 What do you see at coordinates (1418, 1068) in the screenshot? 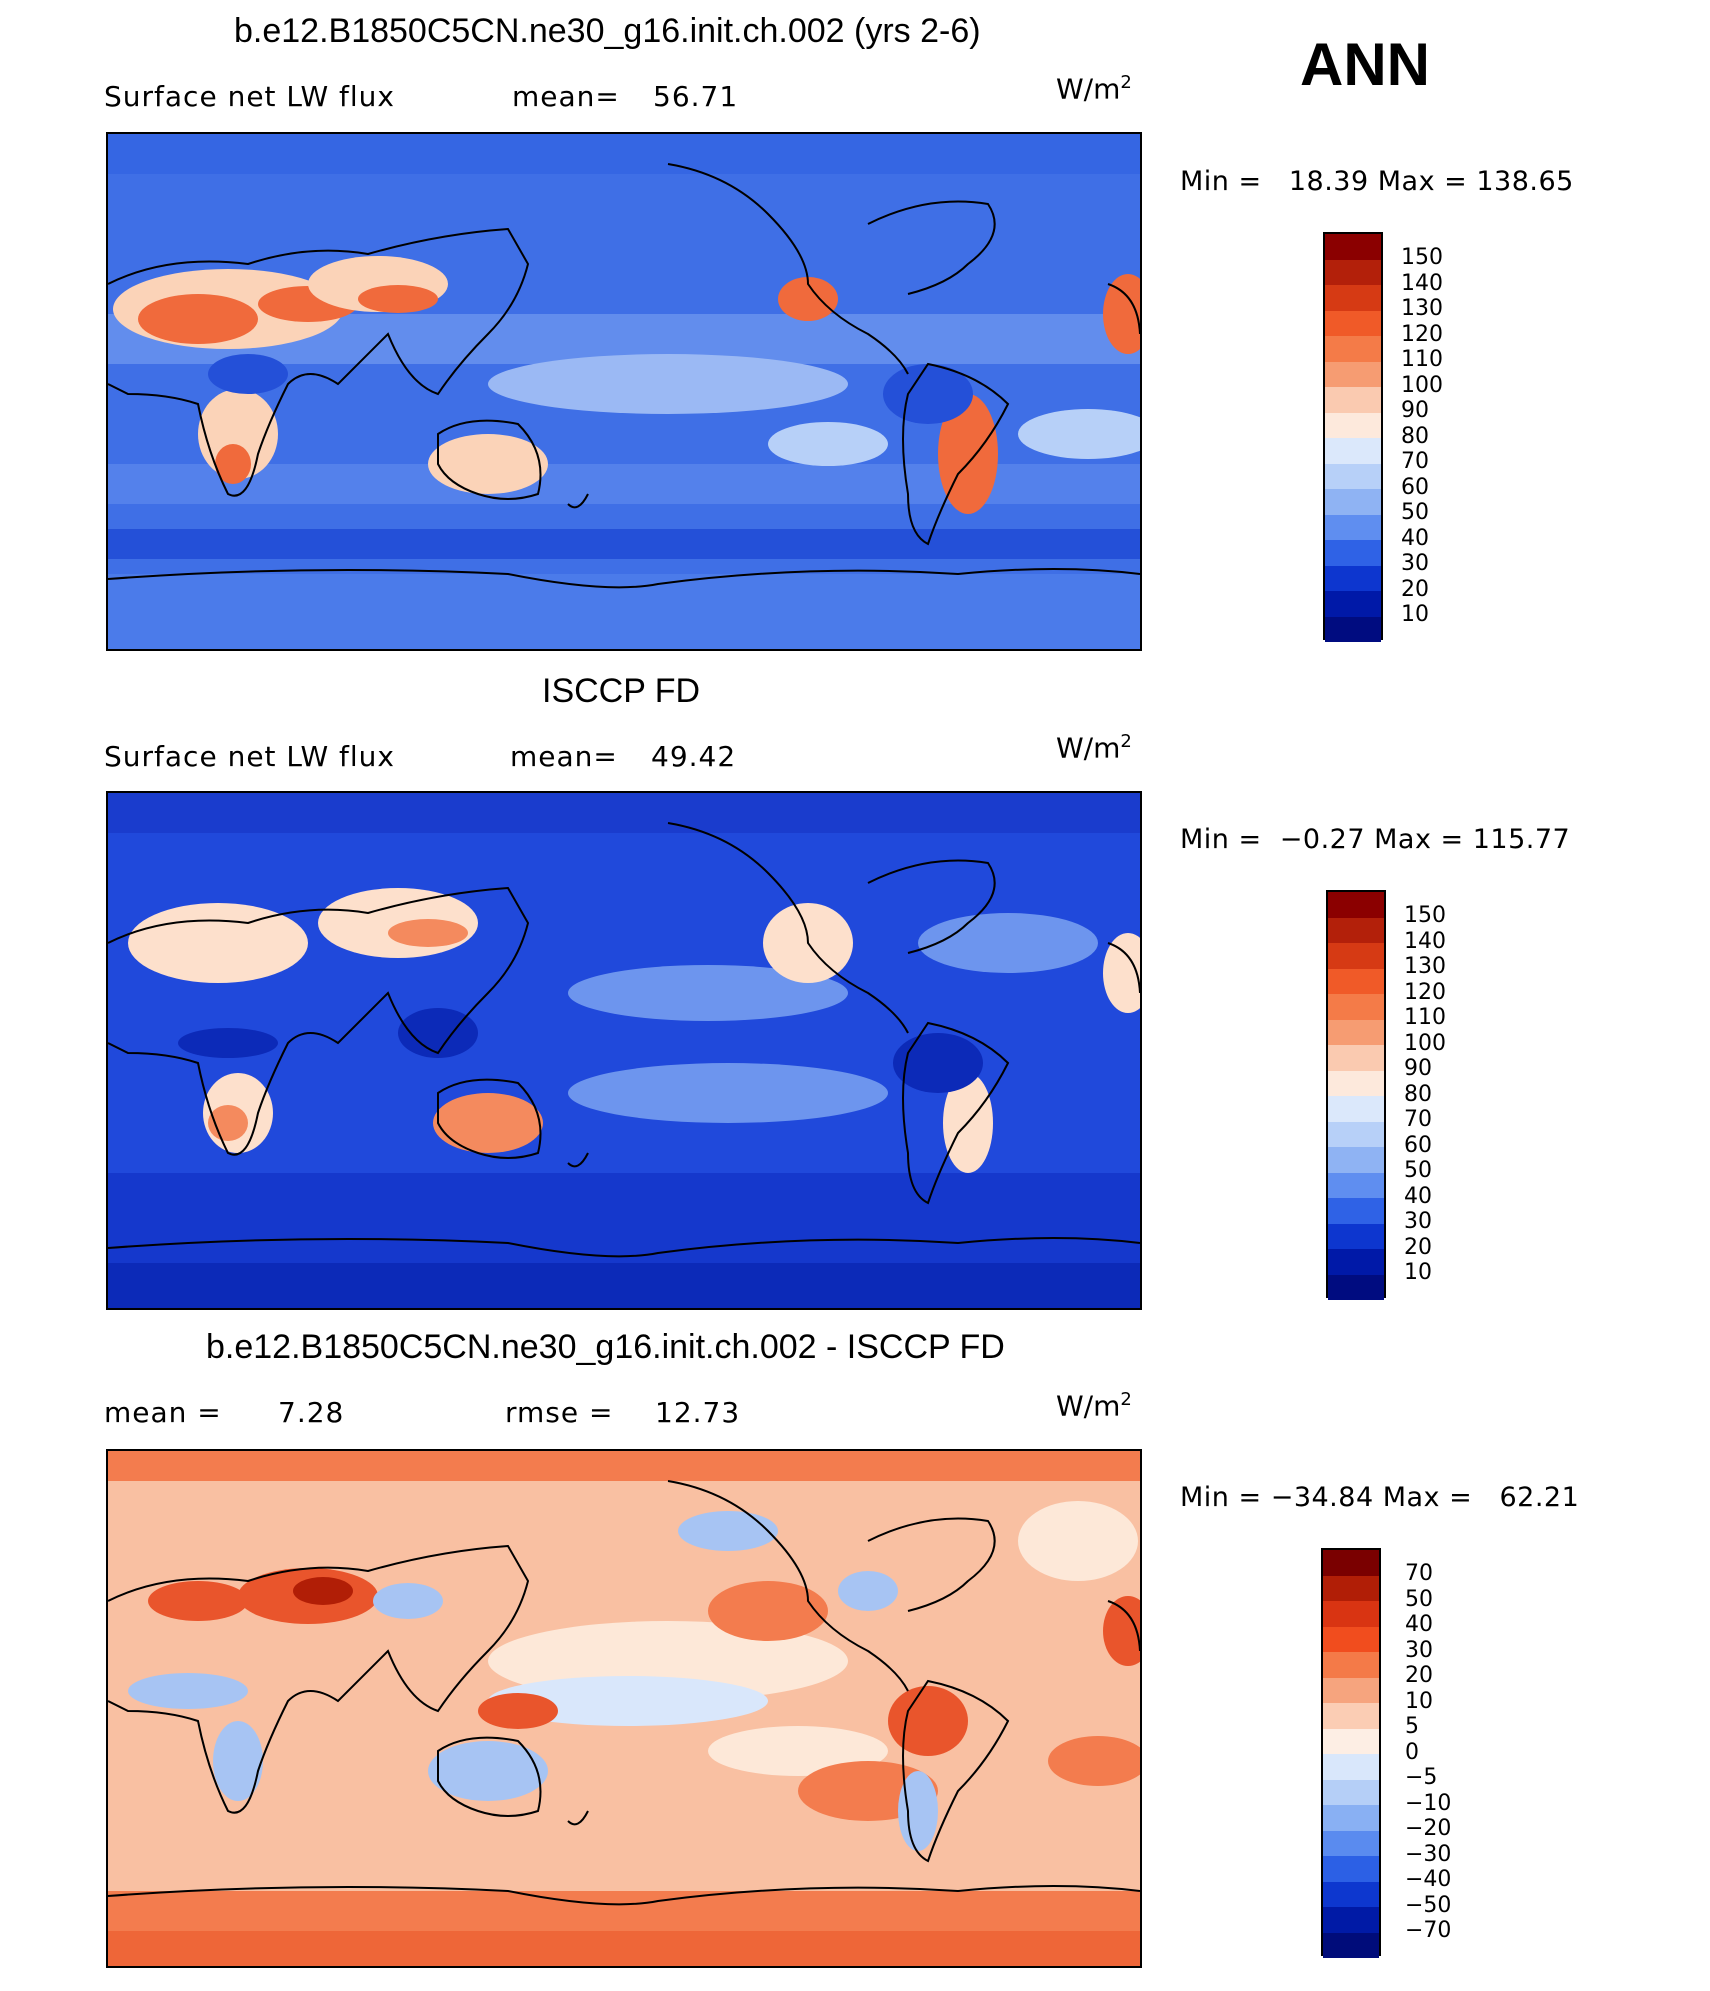
I see `panel-2-colorbar-label: 90` at bounding box center [1418, 1068].